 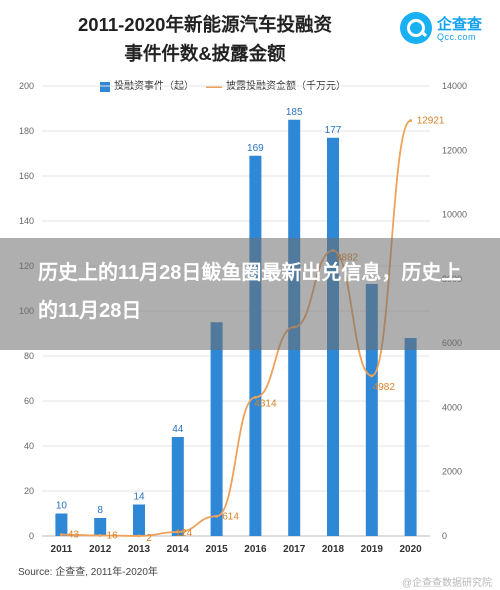 What do you see at coordinates (26, 86) in the screenshot?
I see `y-left-tick-label: 200` at bounding box center [26, 86].